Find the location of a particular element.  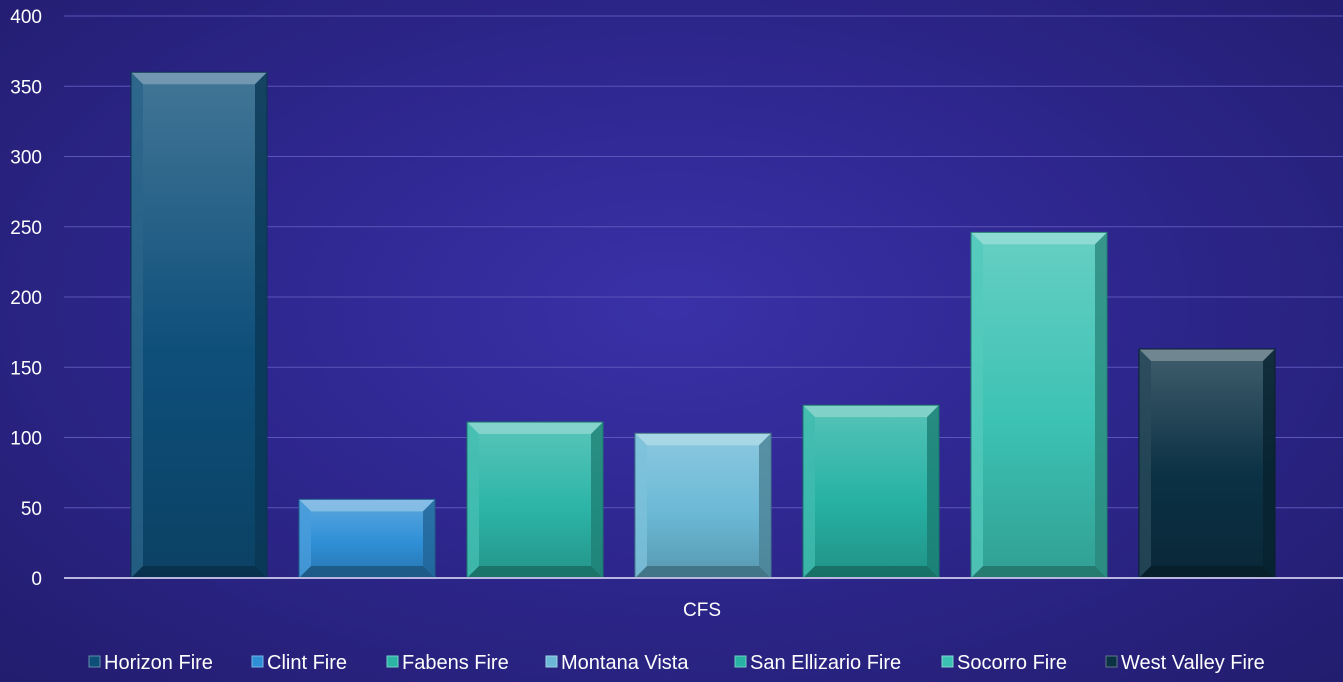

bar-montana-vista is located at coordinates (703, 505).